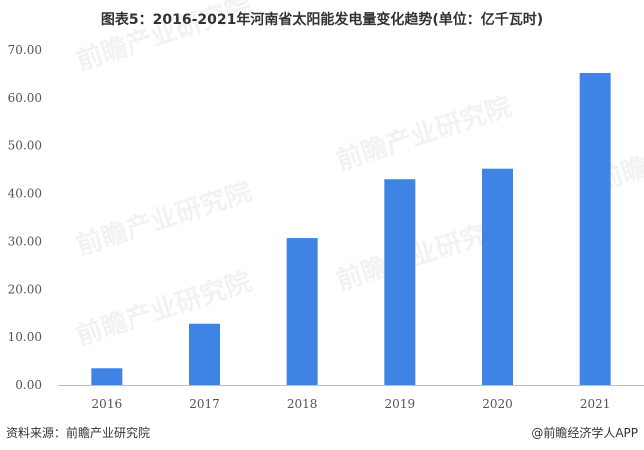 This screenshot has width=644, height=450. Describe the element at coordinates (595, 228) in the screenshot. I see `bar-2021` at that location.